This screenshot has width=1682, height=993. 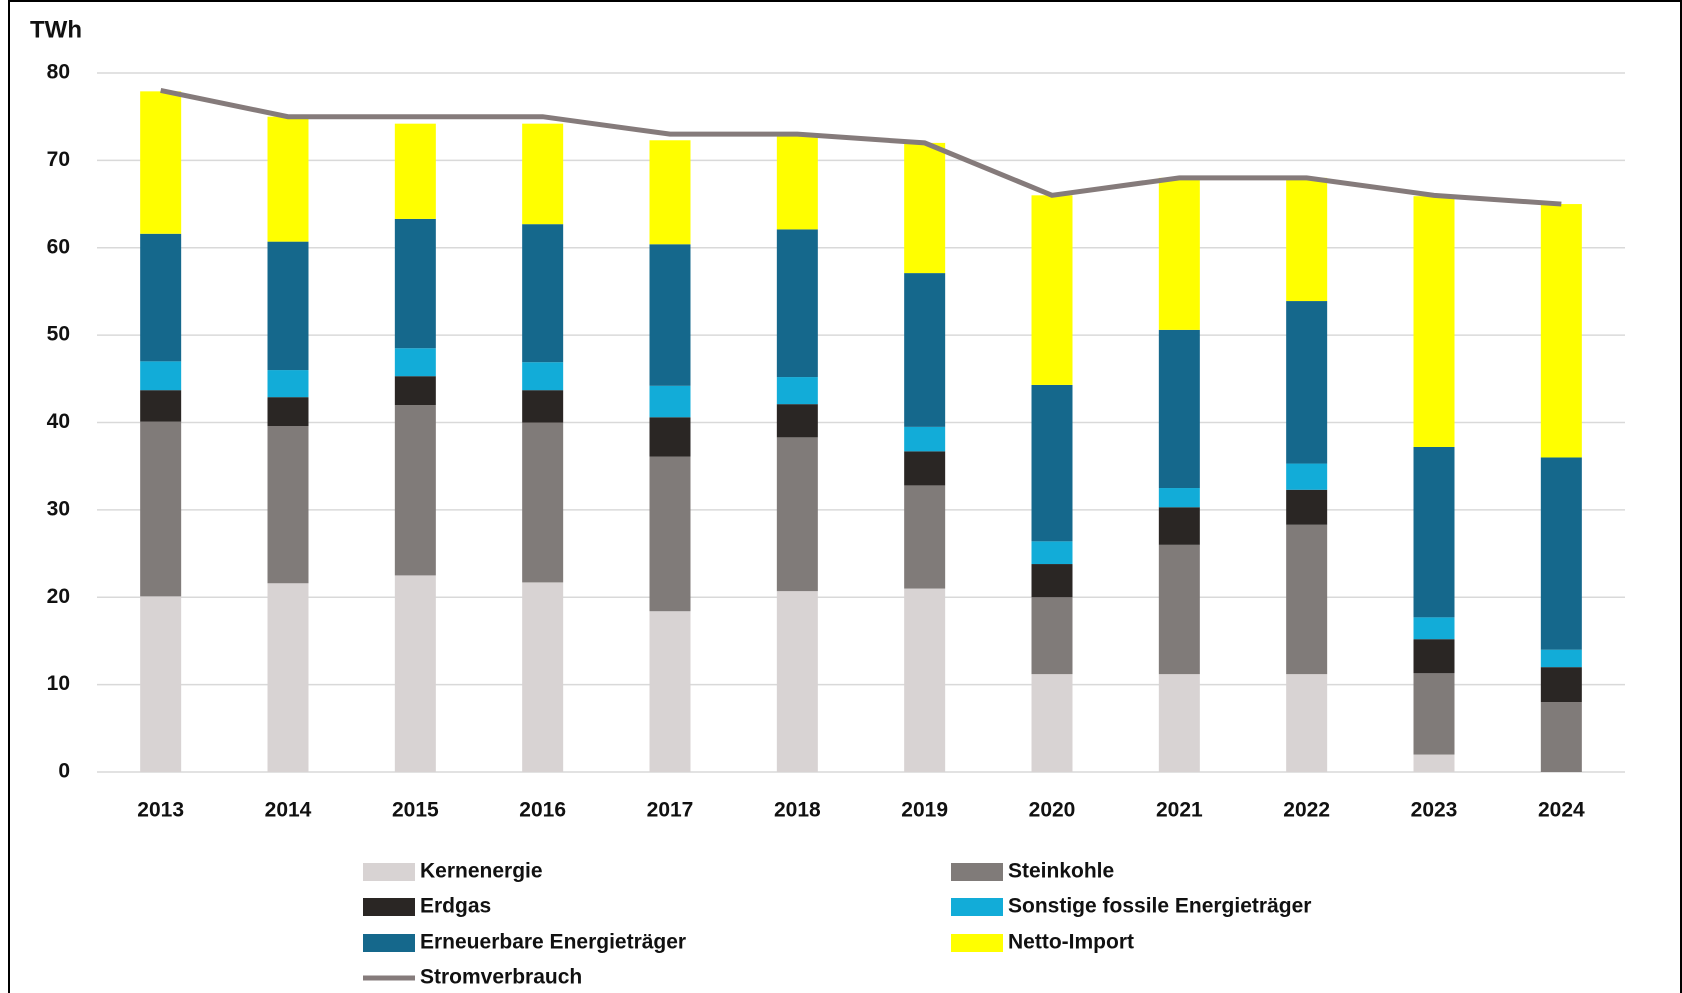 I want to click on y-axis-label: TWh, so click(x=56, y=29).